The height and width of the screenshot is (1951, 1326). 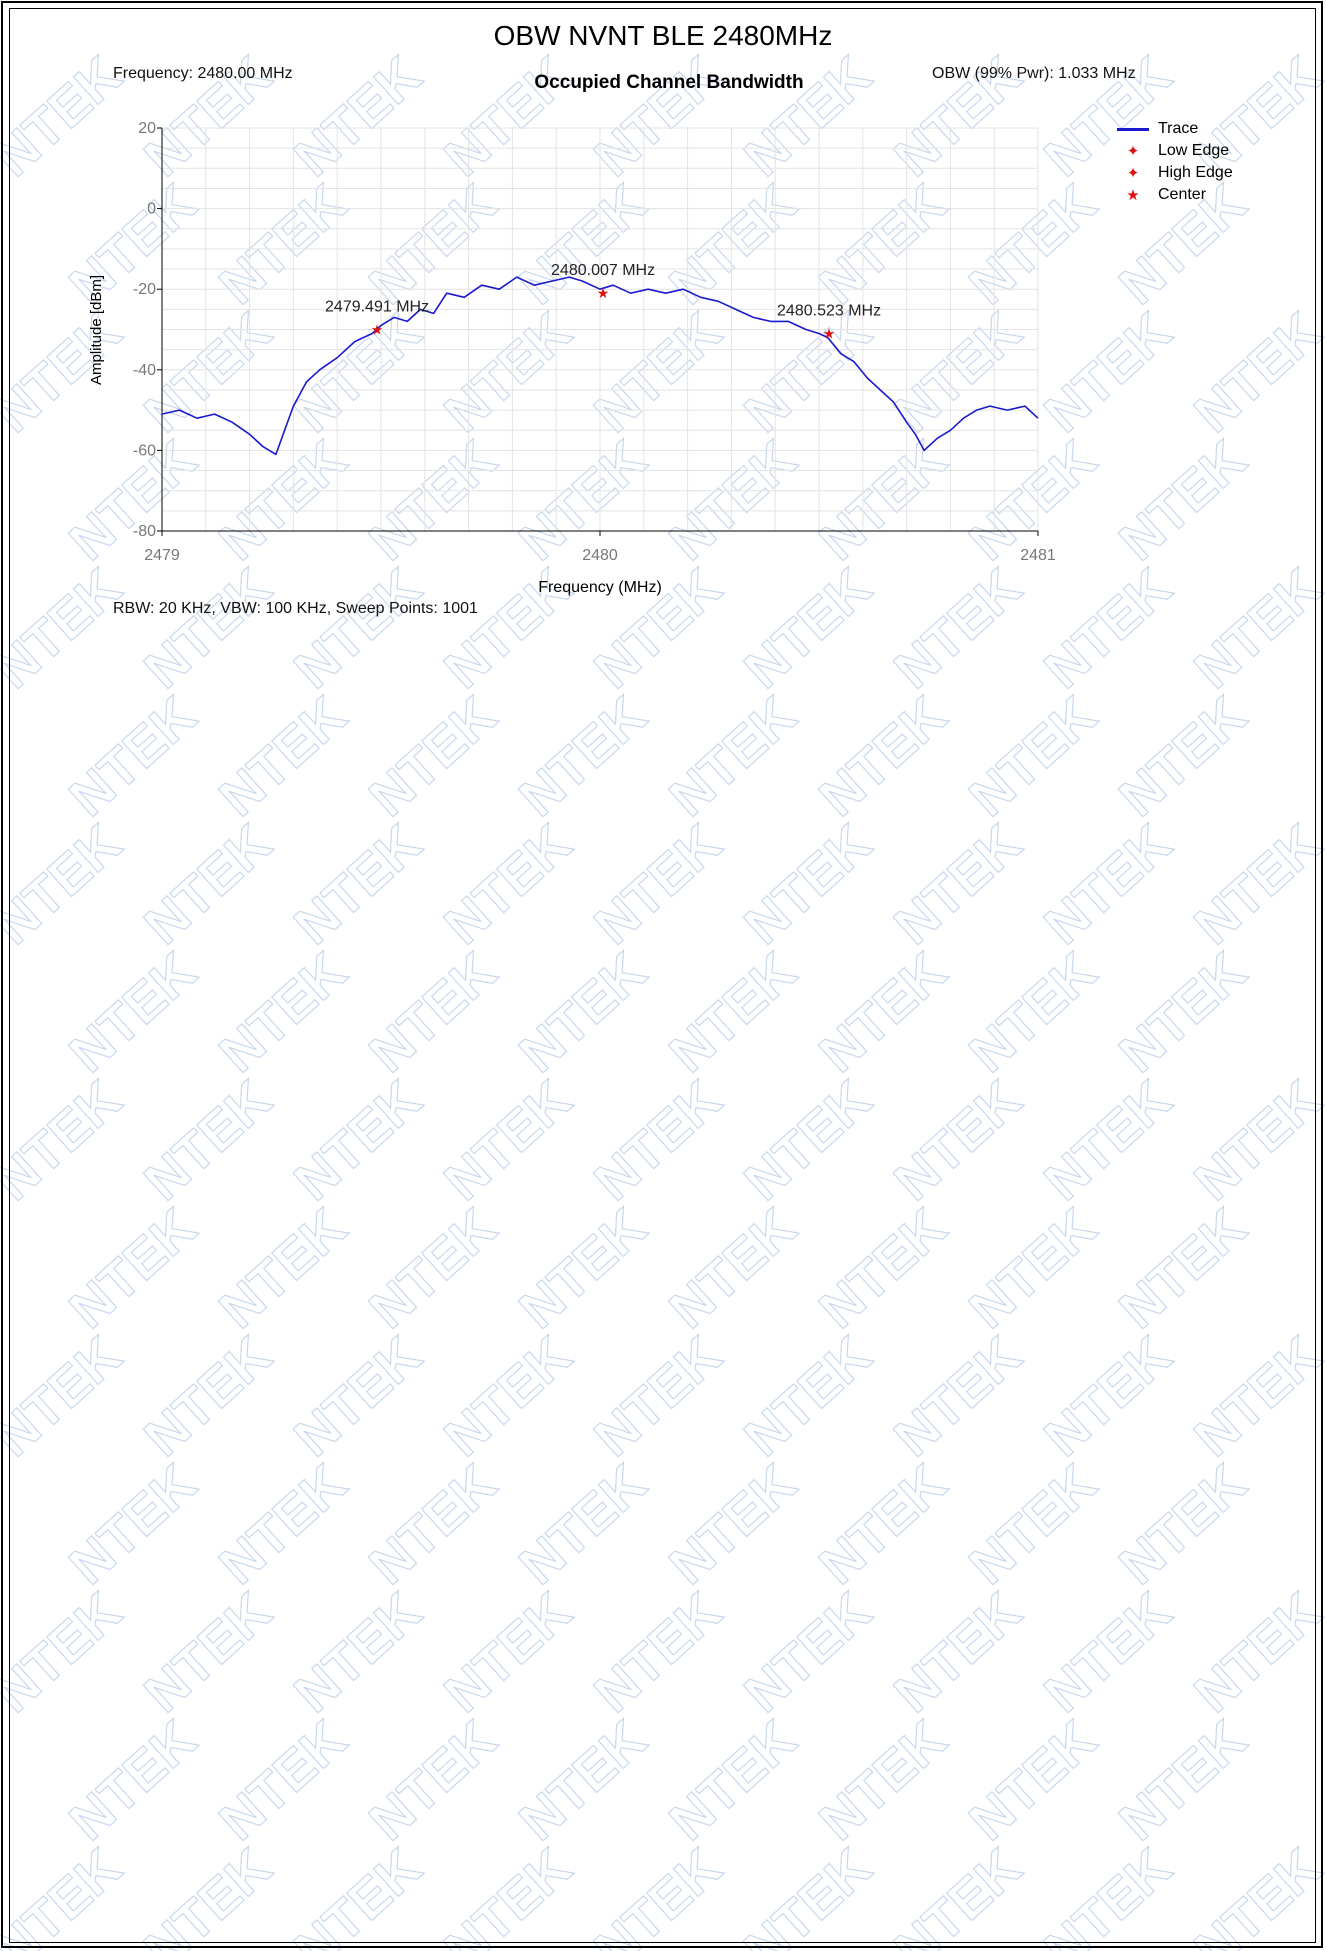 What do you see at coordinates (377, 307) in the screenshot?
I see `marker-label: 2479.491 MHz` at bounding box center [377, 307].